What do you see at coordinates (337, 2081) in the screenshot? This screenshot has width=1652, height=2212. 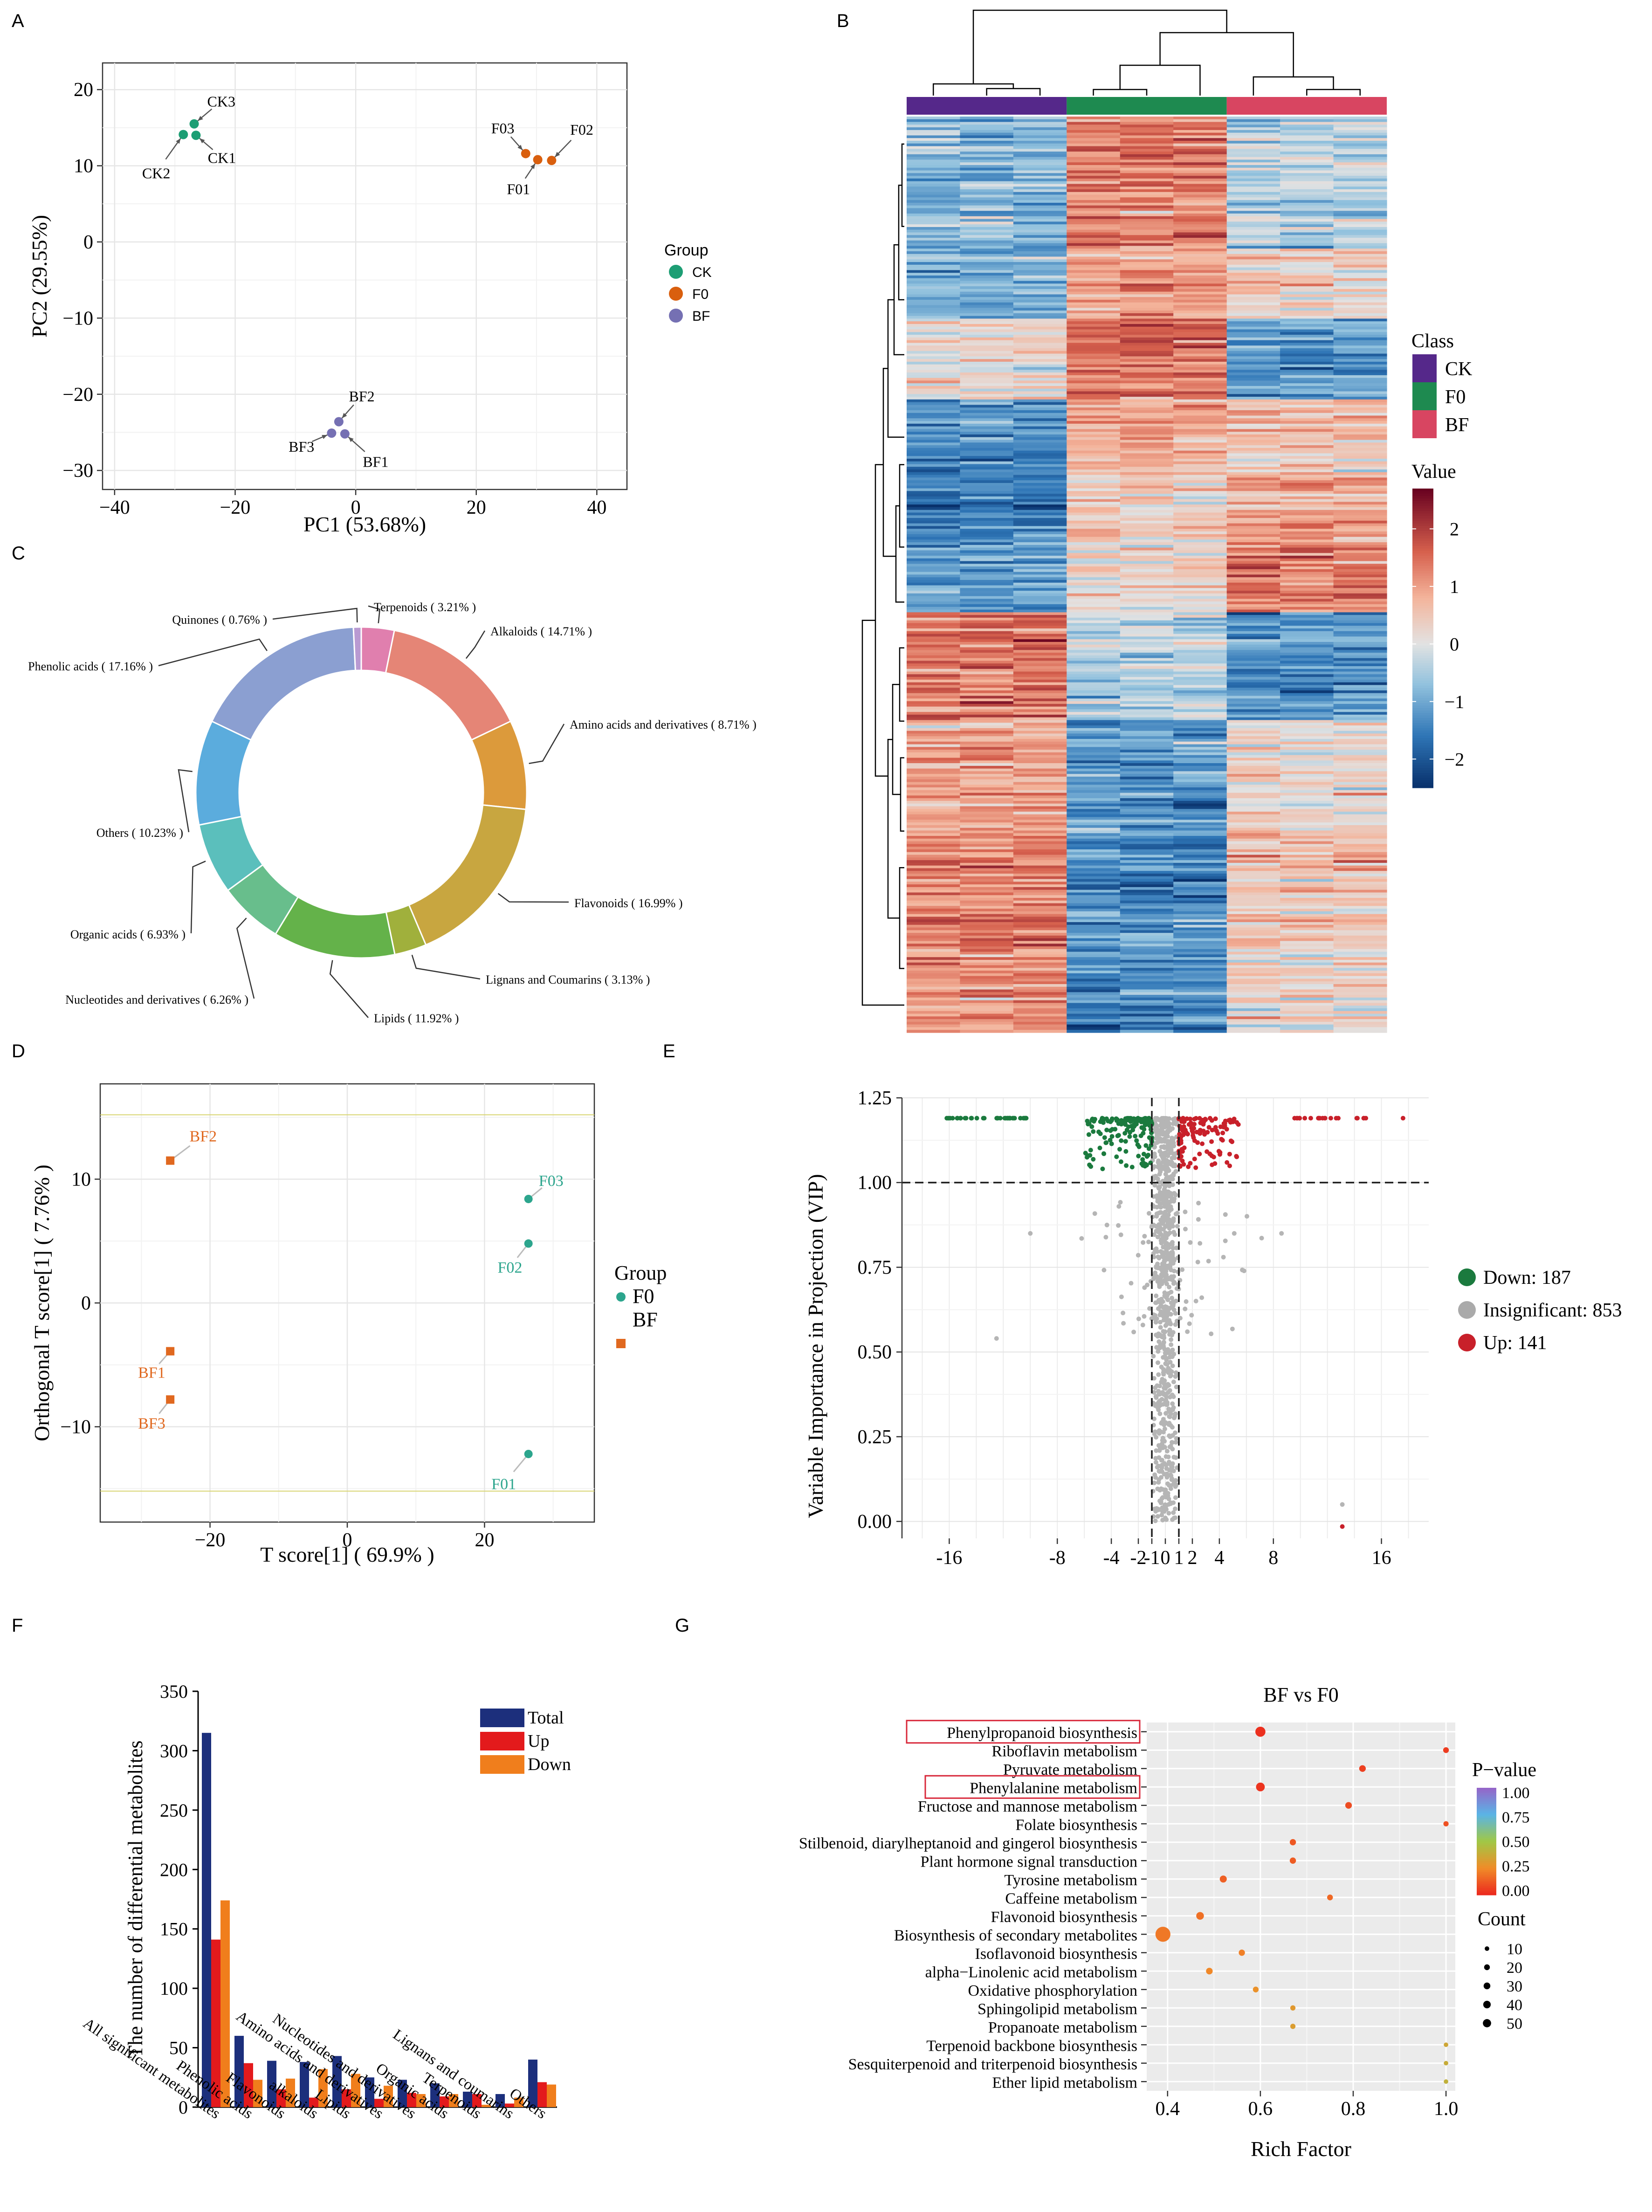 I see `bar-total` at bounding box center [337, 2081].